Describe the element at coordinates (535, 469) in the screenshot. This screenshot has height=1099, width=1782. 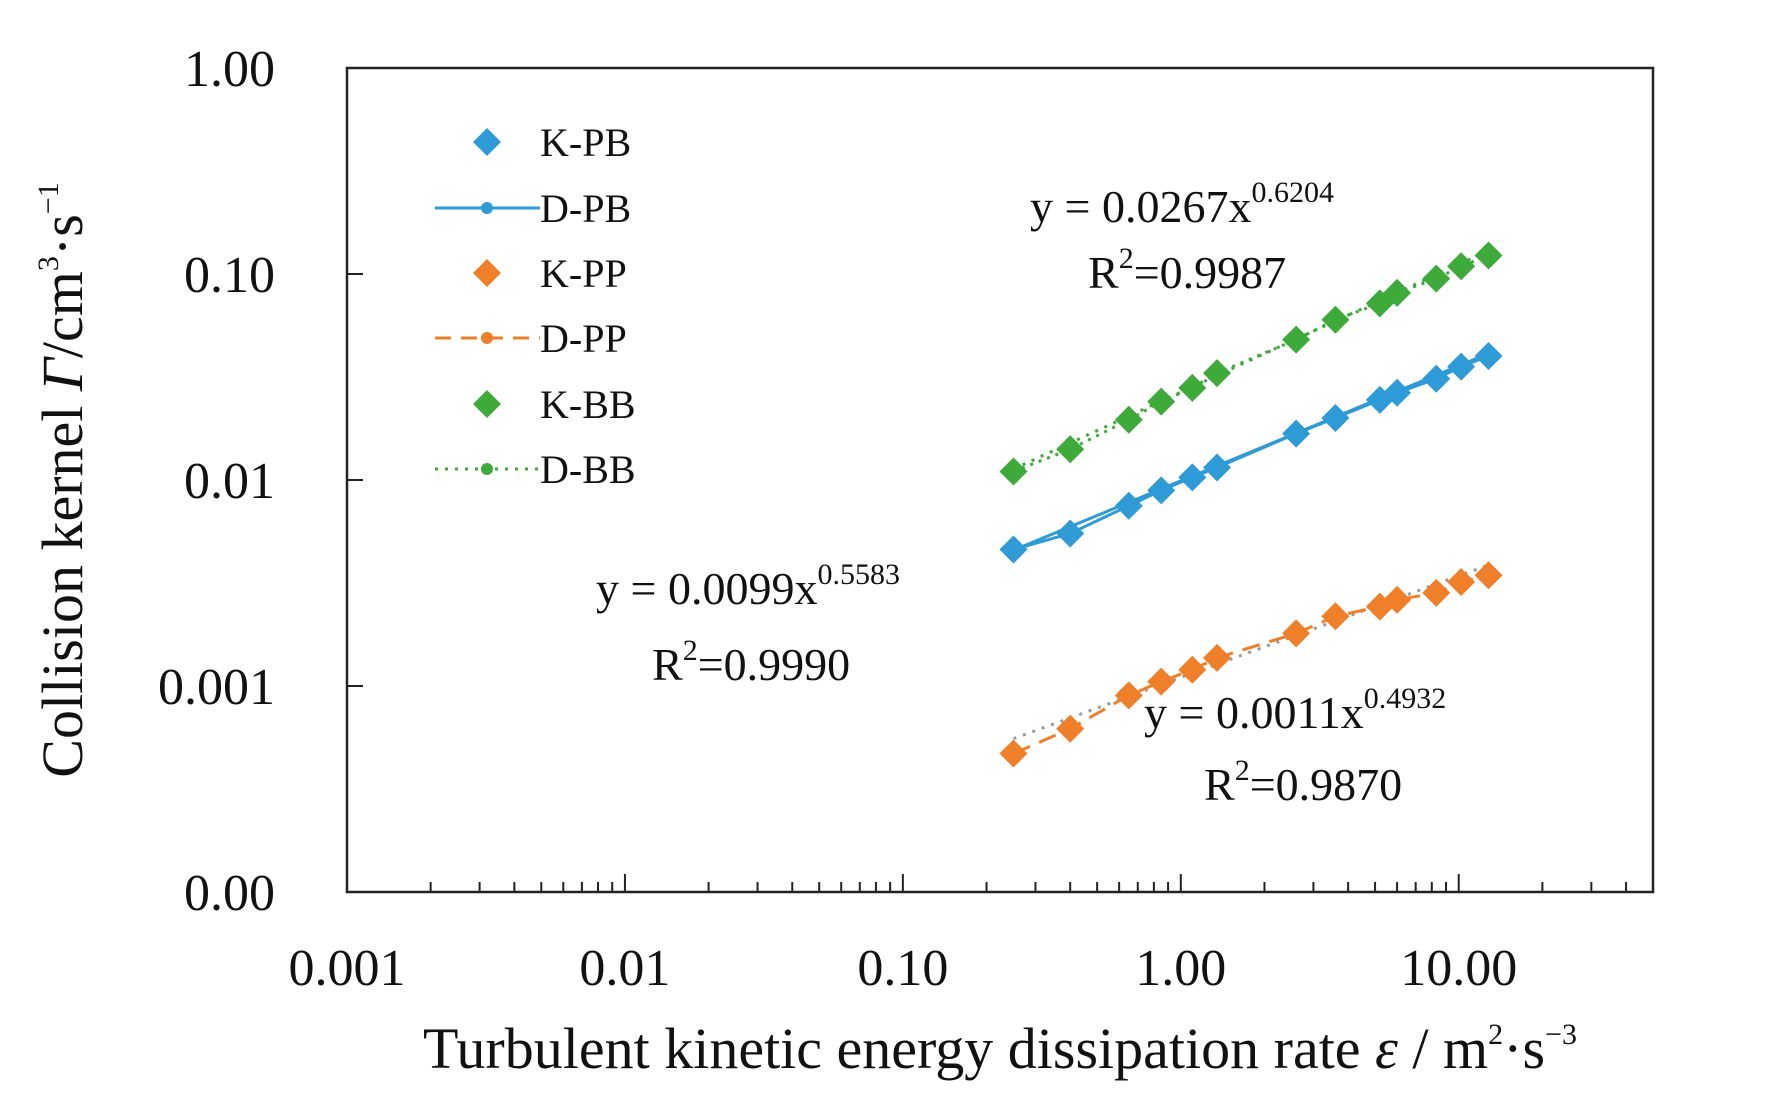
I see `legend-item-d-bb: D-BB` at that location.